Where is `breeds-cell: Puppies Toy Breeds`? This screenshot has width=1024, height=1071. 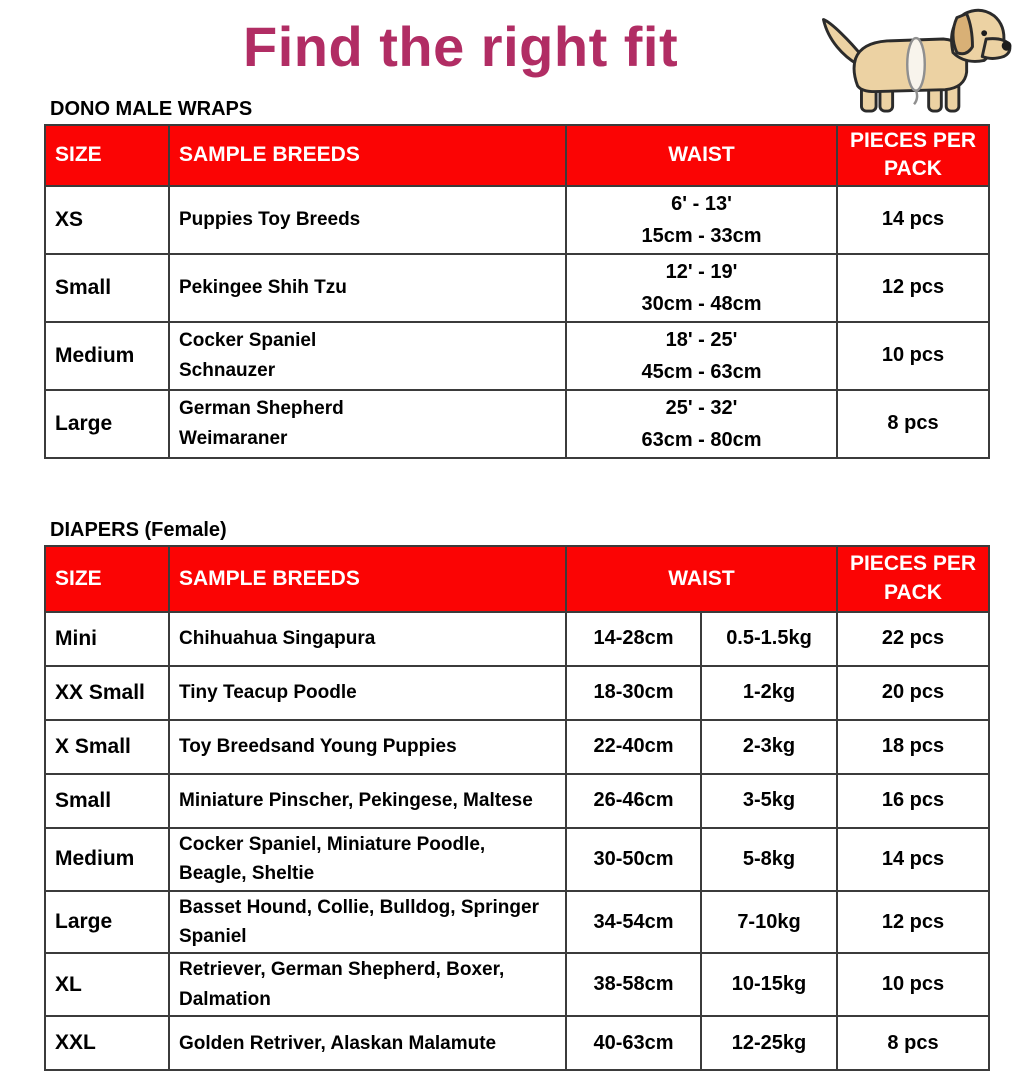 breeds-cell: Puppies Toy Breeds is located at coordinates (367, 219).